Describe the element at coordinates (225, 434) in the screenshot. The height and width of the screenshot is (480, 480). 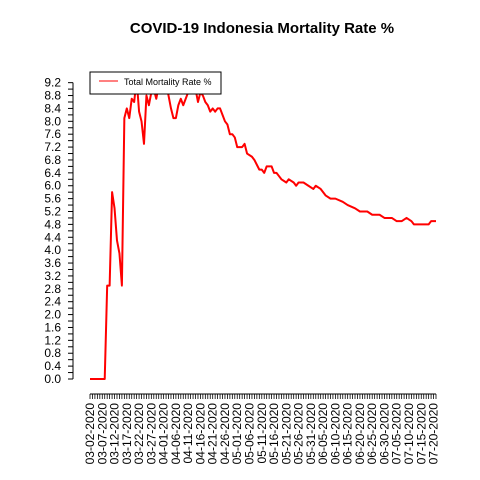
I see `x-tick-label: 04-26-2020` at that location.